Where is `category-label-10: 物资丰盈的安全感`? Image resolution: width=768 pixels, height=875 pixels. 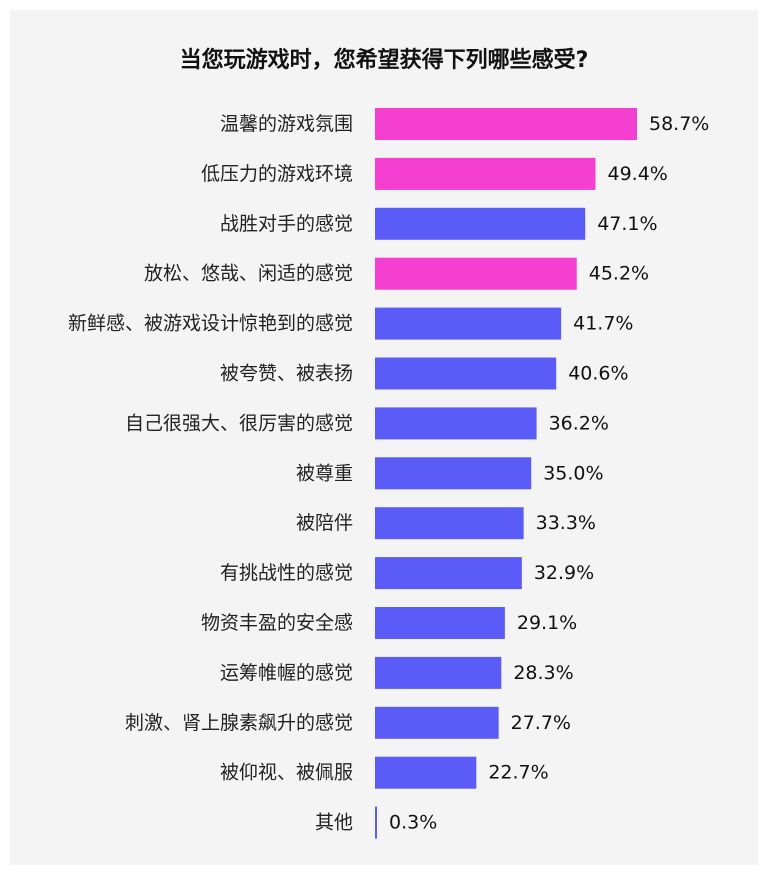
category-label-10: 物资丰盈的安全感 is located at coordinates (277, 623).